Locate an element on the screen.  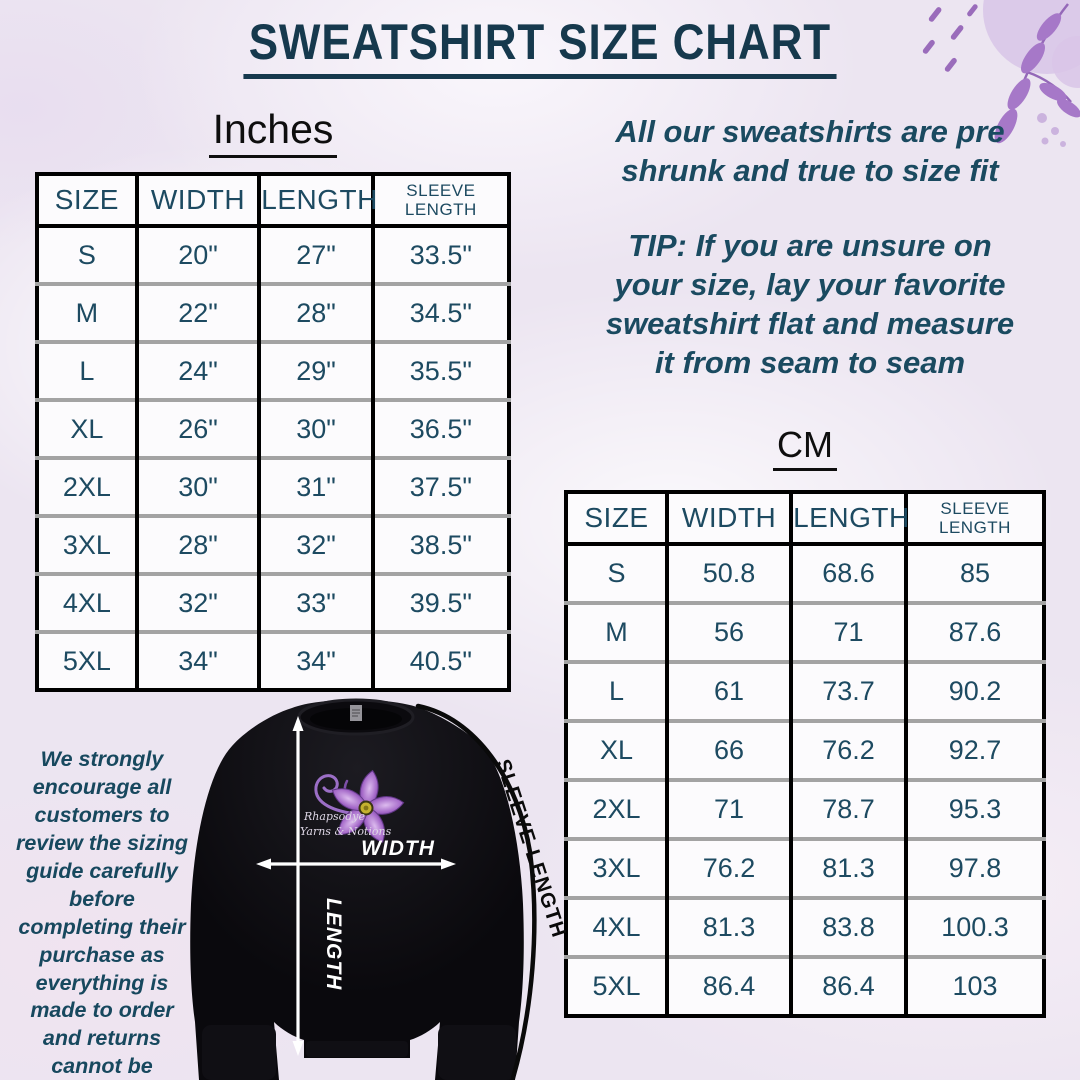
flower-logo: Rhapsodye Yarns & Notions is located at coordinates (352, 806).